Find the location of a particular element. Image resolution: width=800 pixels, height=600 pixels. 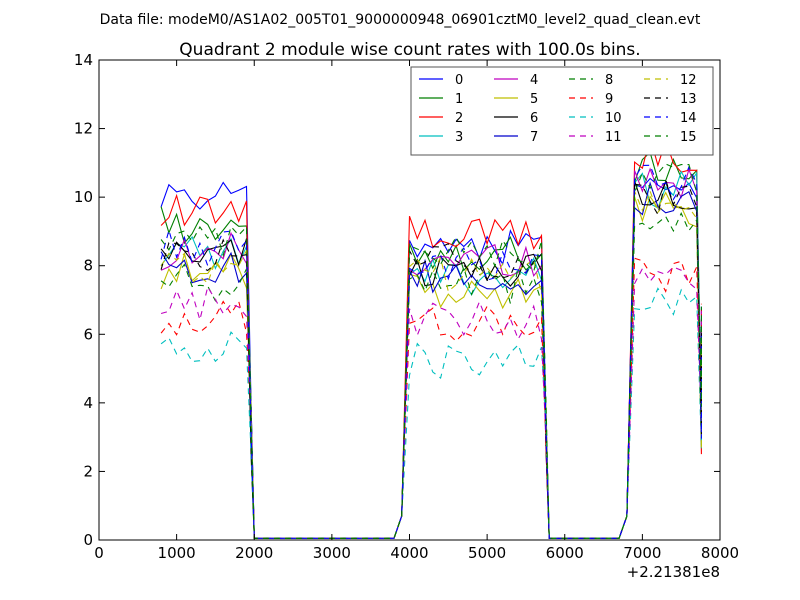

legend-label-14: 14 is located at coordinates (688, 118).